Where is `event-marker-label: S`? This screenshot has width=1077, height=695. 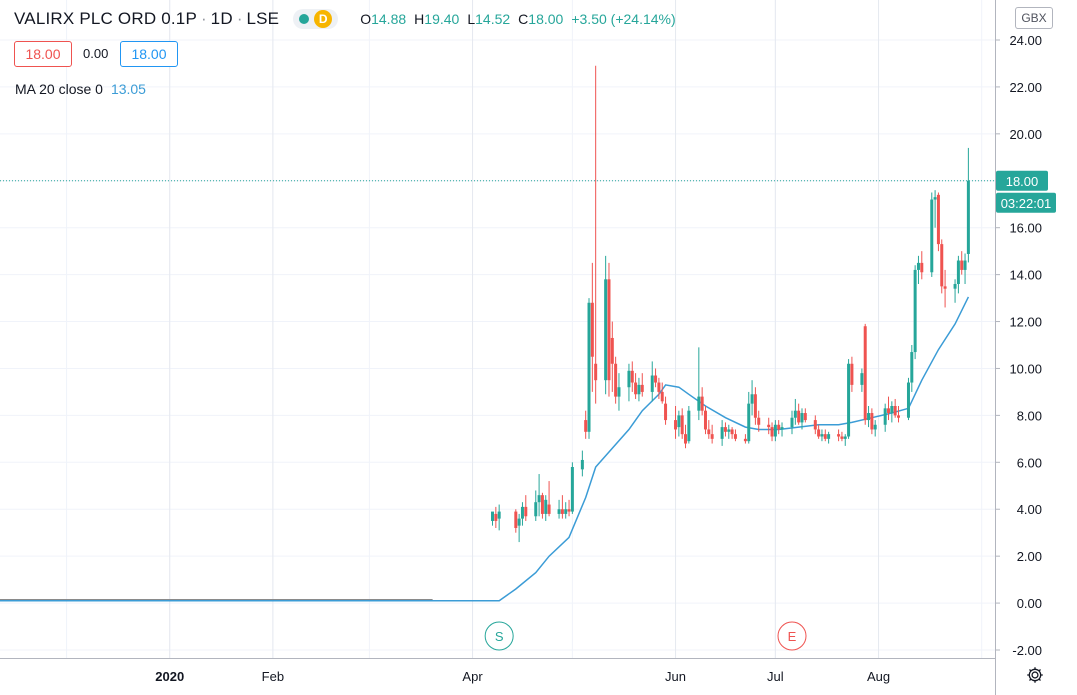
event-marker-label: S is located at coordinates (499, 636).